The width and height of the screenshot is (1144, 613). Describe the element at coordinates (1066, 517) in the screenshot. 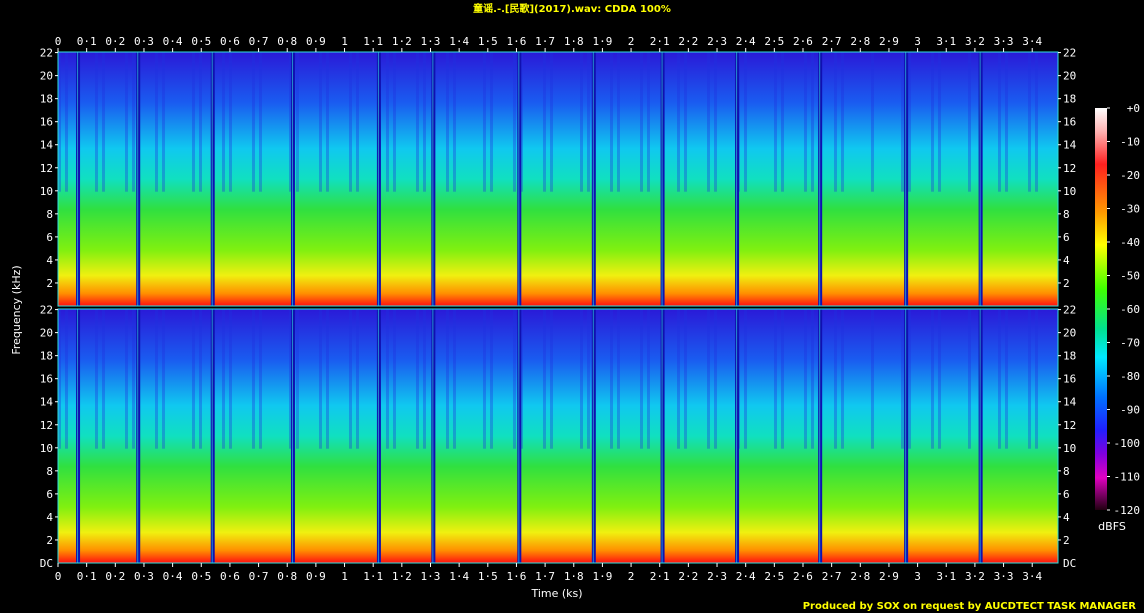

I see `y-tick-label-right: 4` at that location.